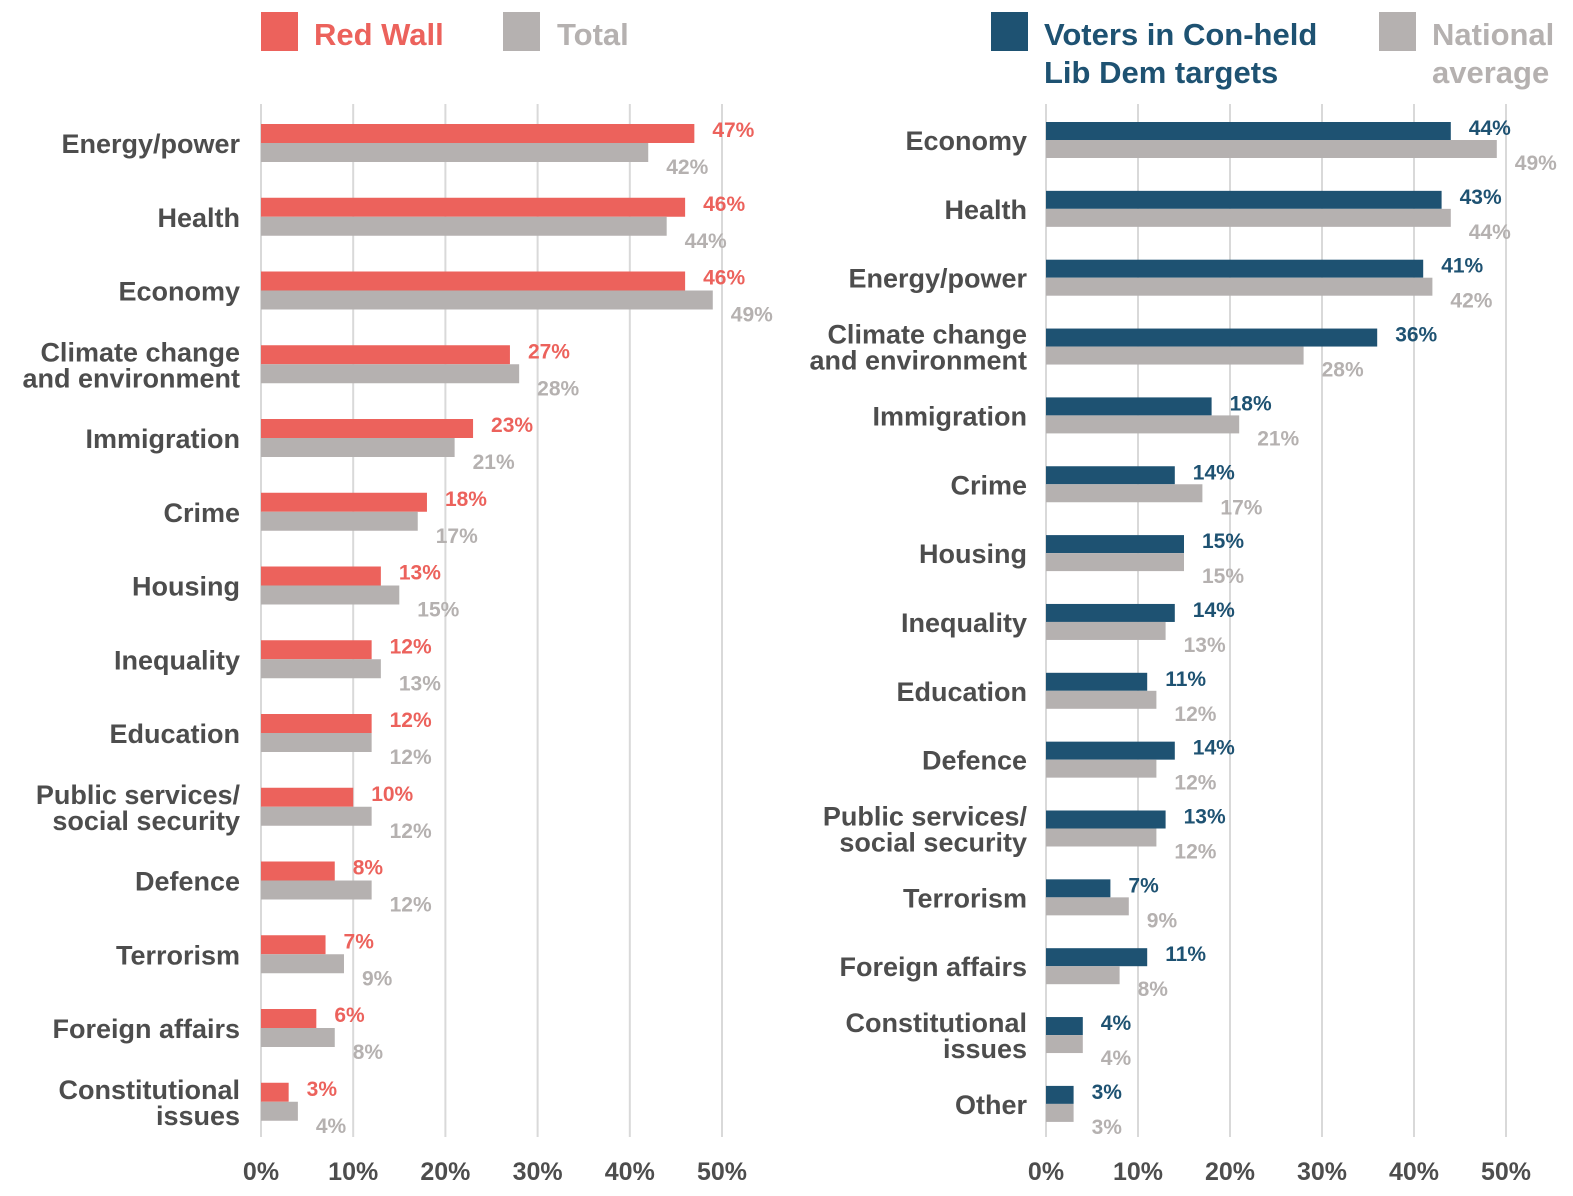 Image resolution: width=1573 pixels, height=1196 pixels. Describe the element at coordinates (162, 439) in the screenshot. I see `category-label: Immigration` at that location.